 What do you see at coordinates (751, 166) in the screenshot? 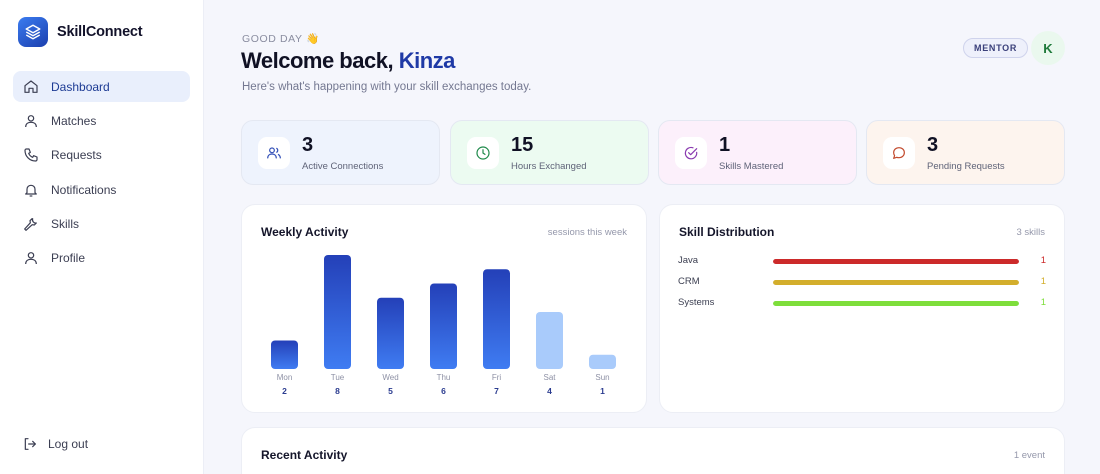
I see `stat-label: Skills Mastered` at bounding box center [751, 166].